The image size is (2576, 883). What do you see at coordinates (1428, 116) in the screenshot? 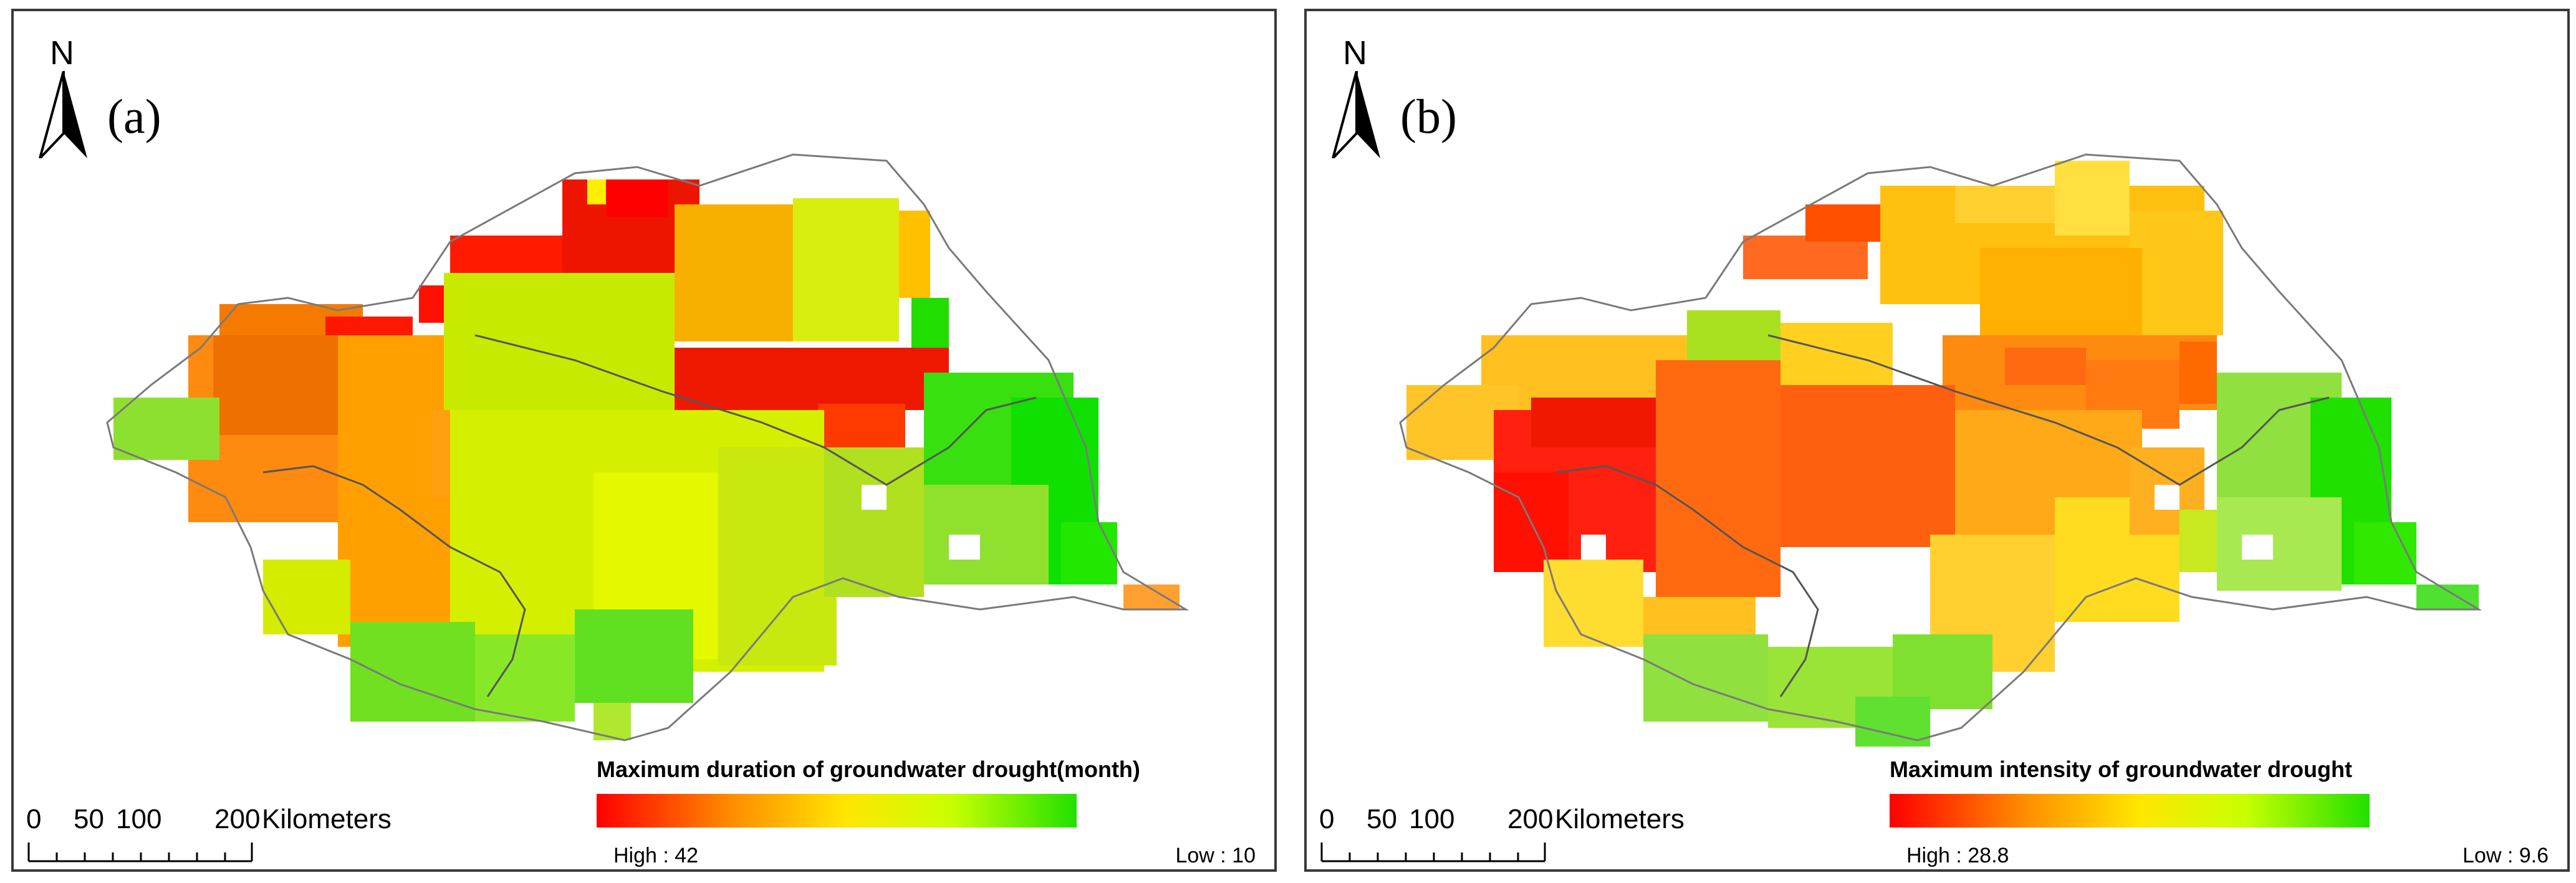
I see `panel-label: (b)` at bounding box center [1428, 116].